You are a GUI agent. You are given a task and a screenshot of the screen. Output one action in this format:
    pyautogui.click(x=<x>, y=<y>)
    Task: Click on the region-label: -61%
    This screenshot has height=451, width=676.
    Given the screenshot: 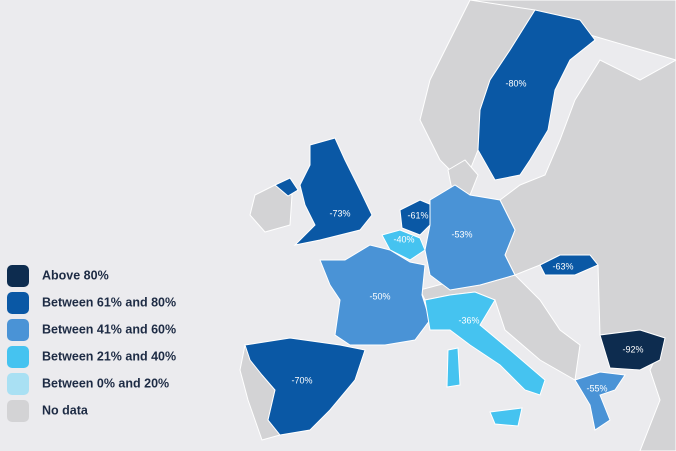 What is the action you would take?
    pyautogui.click(x=417, y=215)
    